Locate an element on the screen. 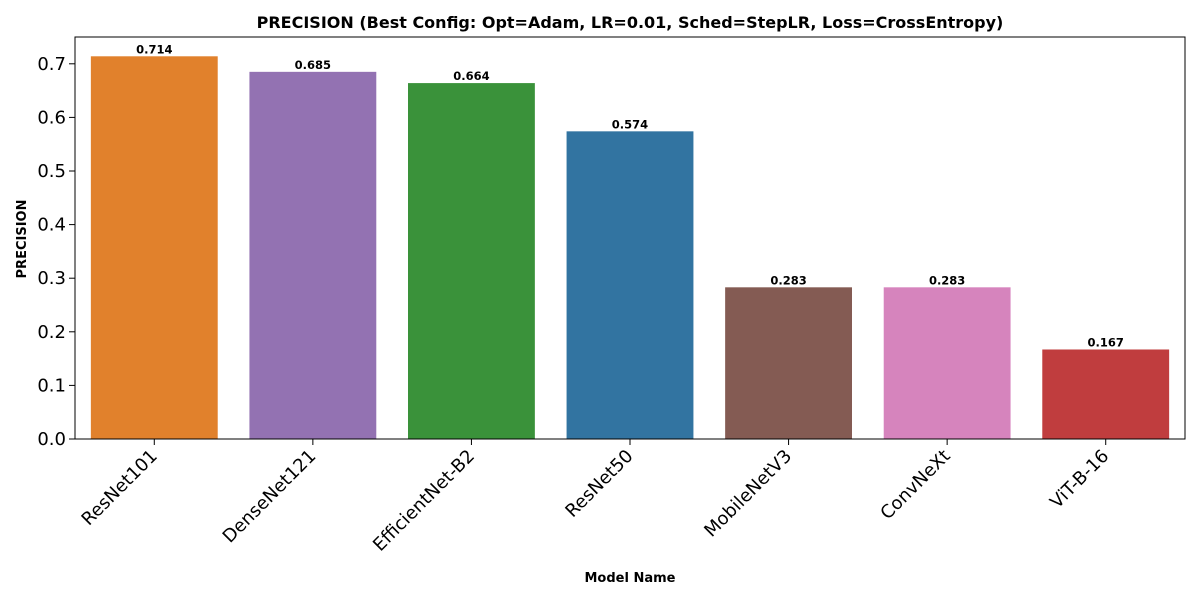  y-axis-label: PRECISION is located at coordinates (22, 239).